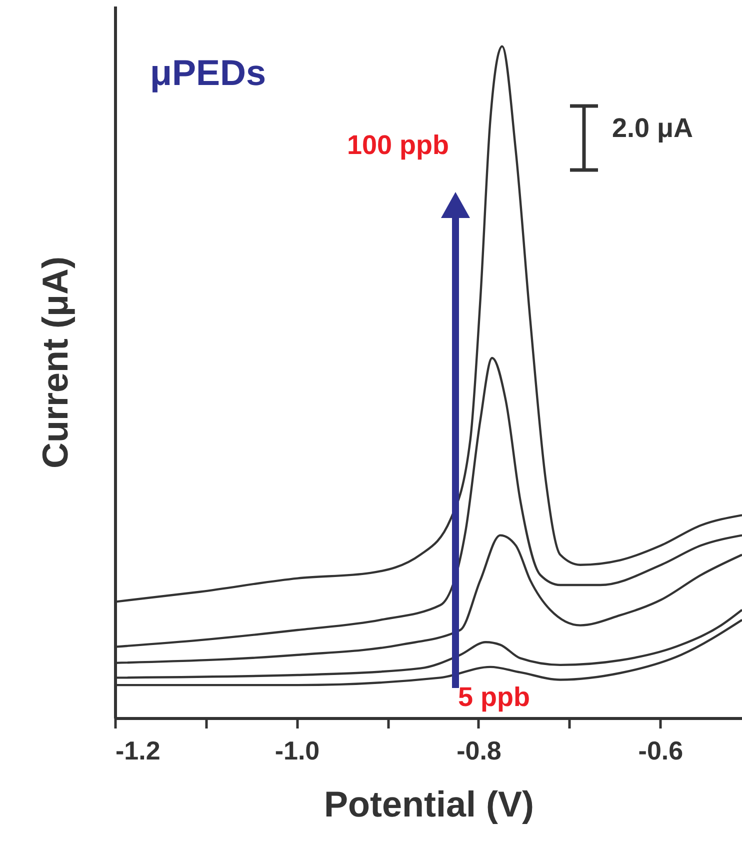 The height and width of the screenshot is (858, 742). Describe the element at coordinates (479, 751) in the screenshot. I see `x-tick-label: -0.8` at that location.